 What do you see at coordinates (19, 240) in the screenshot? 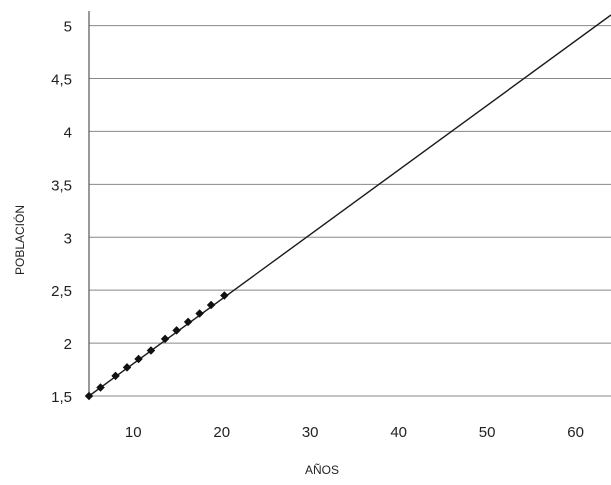
I see `y-axis-title: POBLACIÓN` at bounding box center [19, 240].